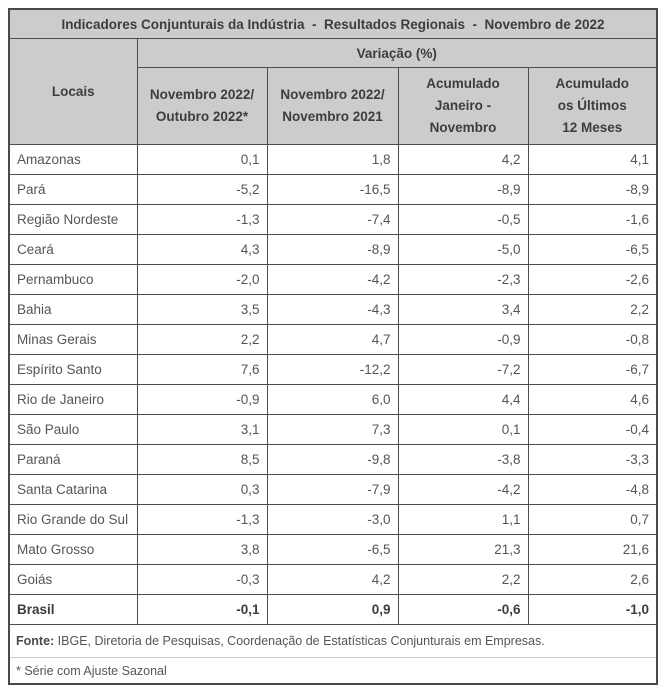 The height and width of the screenshot is (693, 664). I want to click on value-cell: 1,8, so click(332, 159).